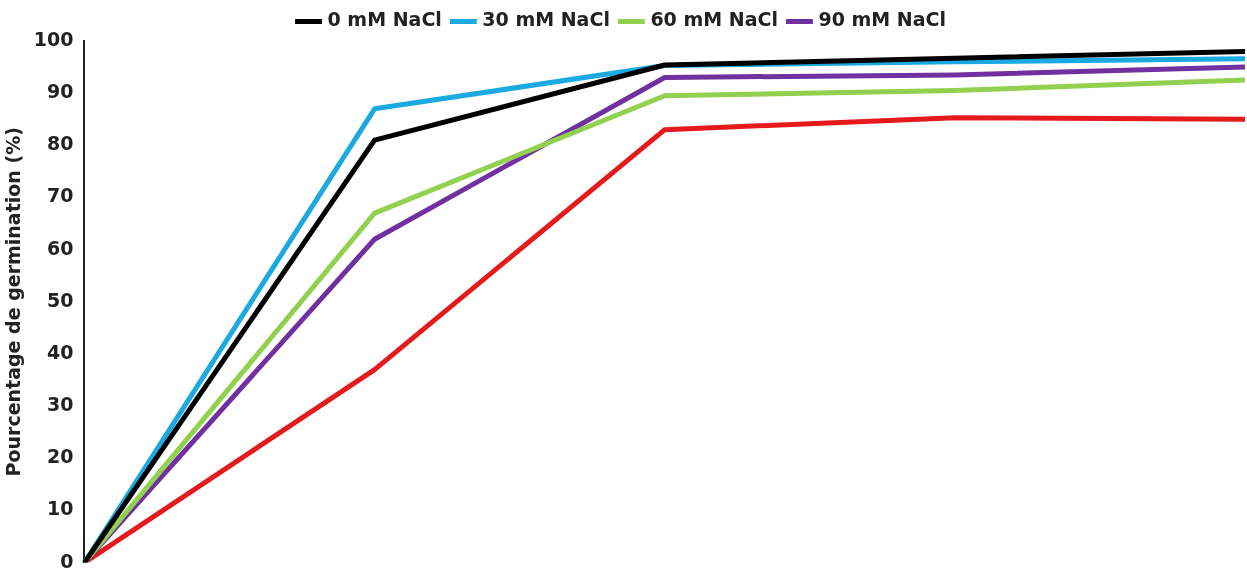  I want to click on y-tick-label: 0, so click(67, 560).